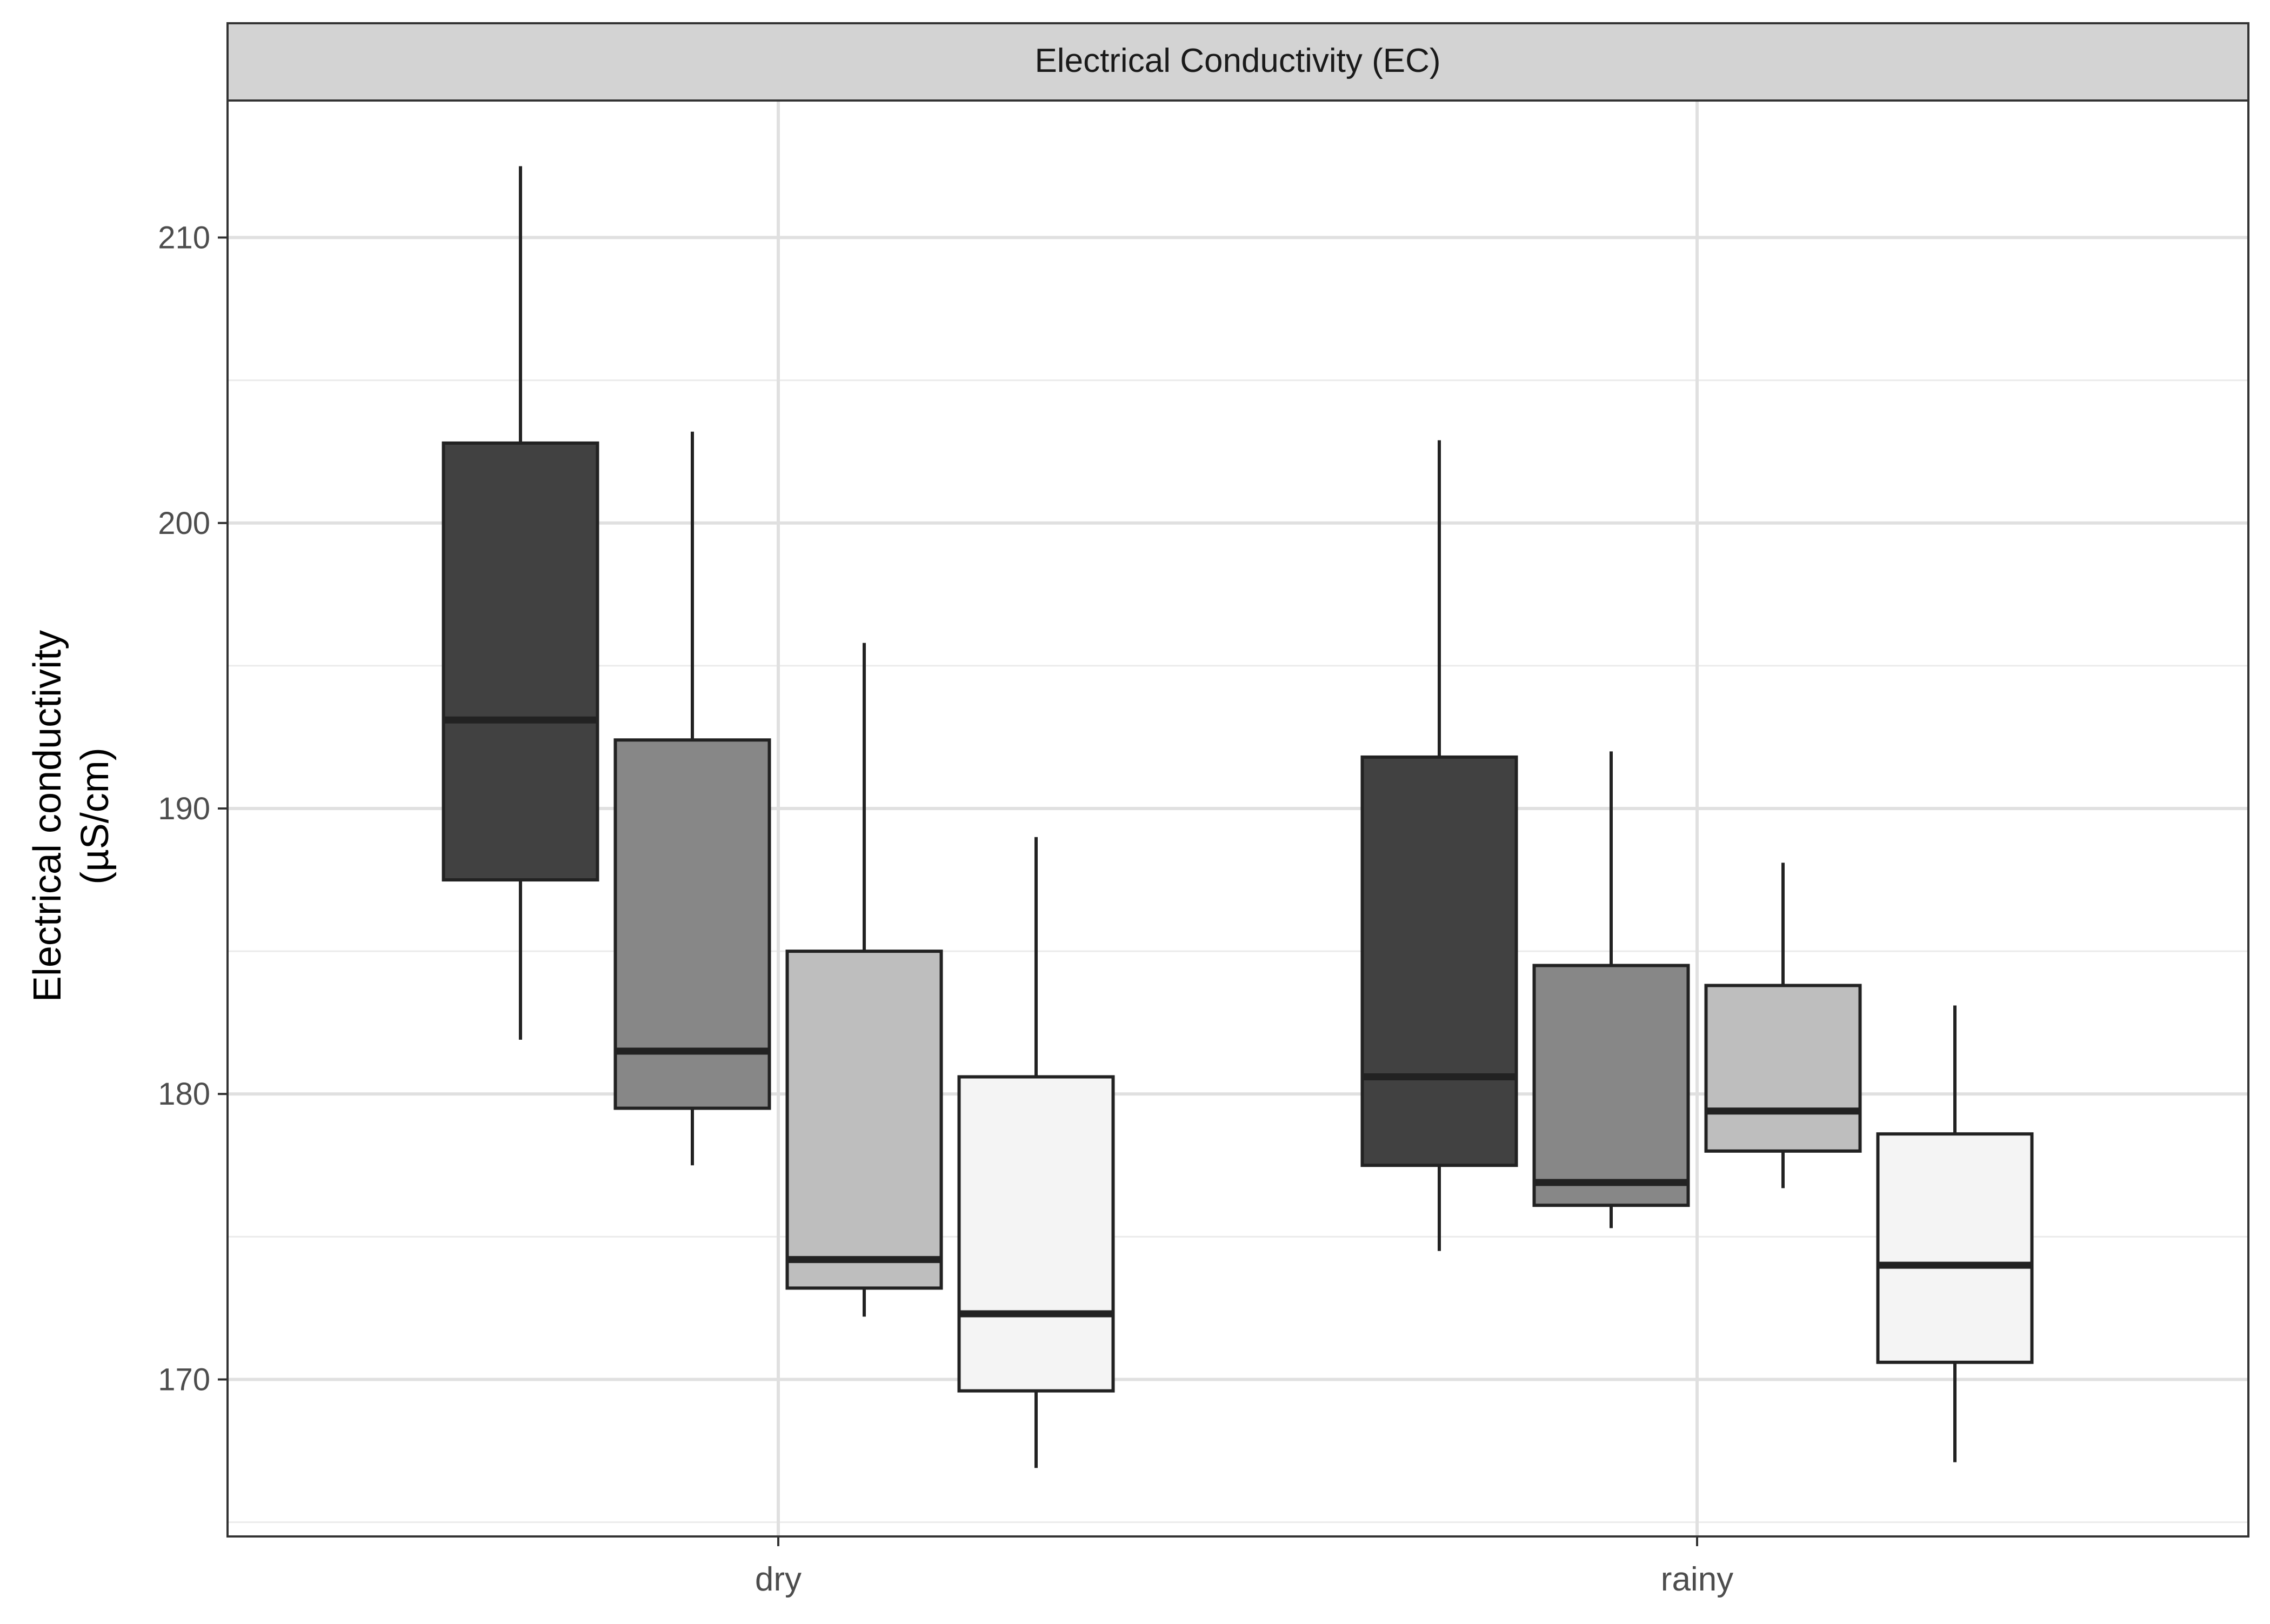 The image size is (2270, 1624). What do you see at coordinates (184, 1094) in the screenshot?
I see `y-tick-label: 180` at bounding box center [184, 1094].